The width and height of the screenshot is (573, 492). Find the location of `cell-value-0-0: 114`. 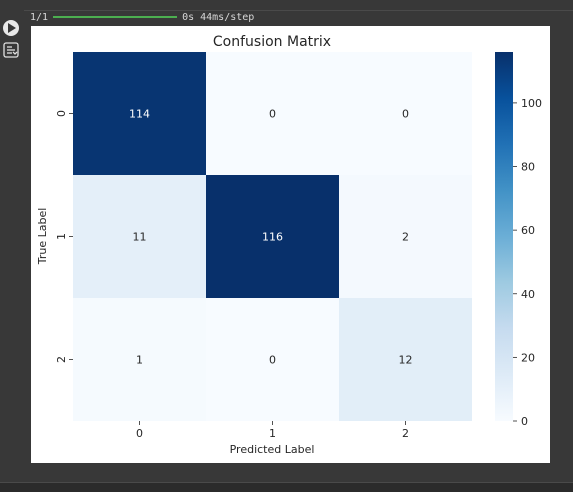

cell-value-0-0: 114 is located at coordinates (139, 114).